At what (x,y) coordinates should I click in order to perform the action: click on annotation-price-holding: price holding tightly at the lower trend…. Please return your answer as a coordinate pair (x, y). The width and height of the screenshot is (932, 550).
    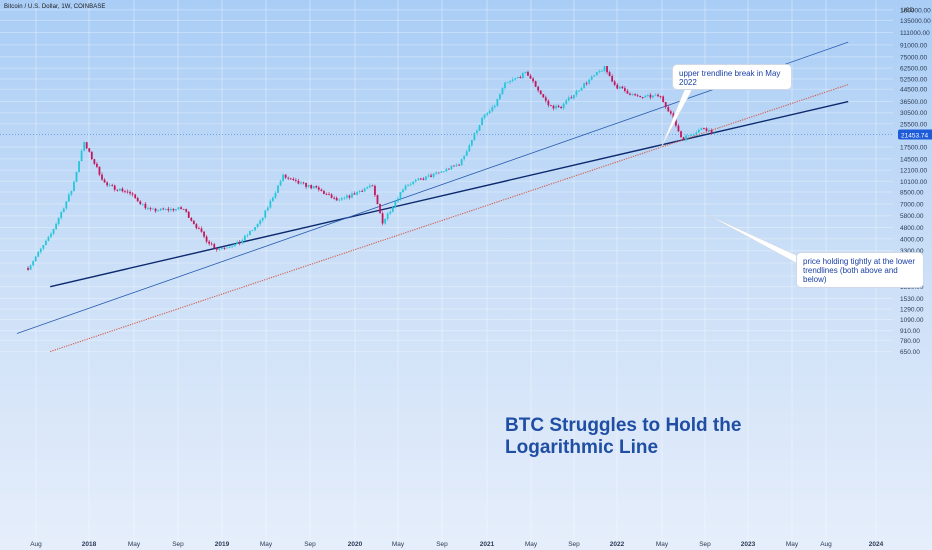
    Looking at the image, I should click on (860, 270).